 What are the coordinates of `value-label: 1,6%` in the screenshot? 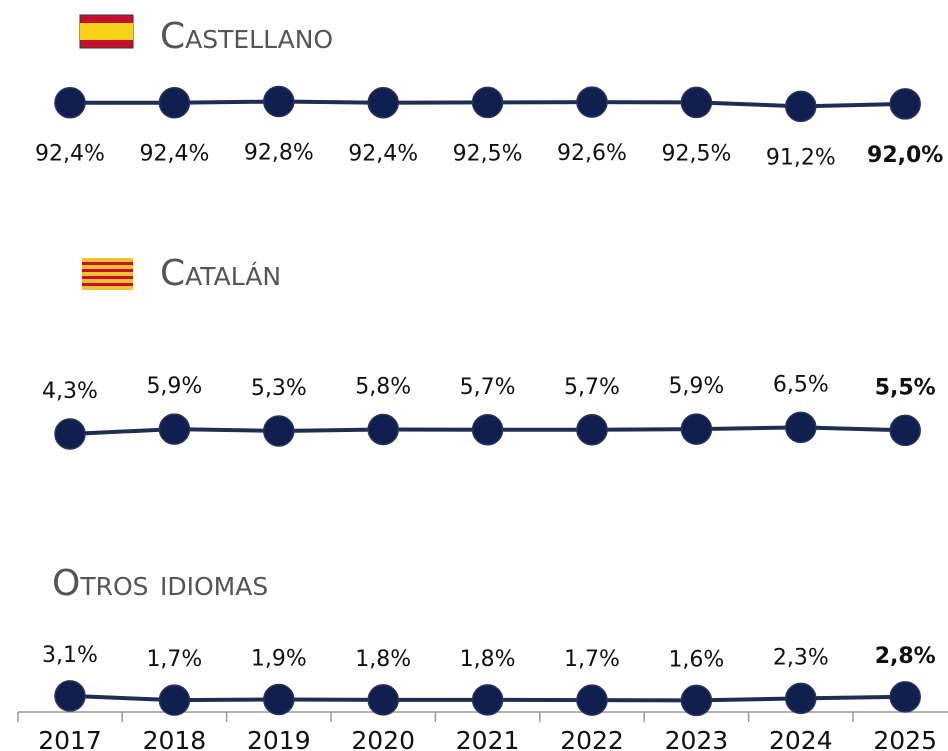 It's located at (696, 659).